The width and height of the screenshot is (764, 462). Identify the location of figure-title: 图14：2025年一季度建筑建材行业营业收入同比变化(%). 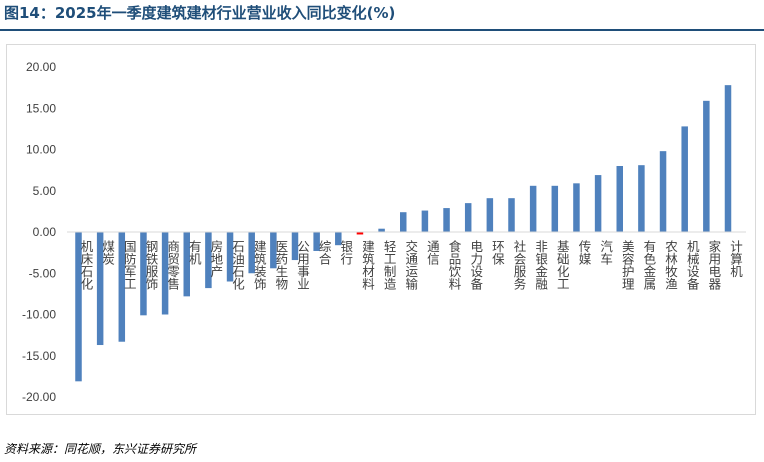
(200, 13).